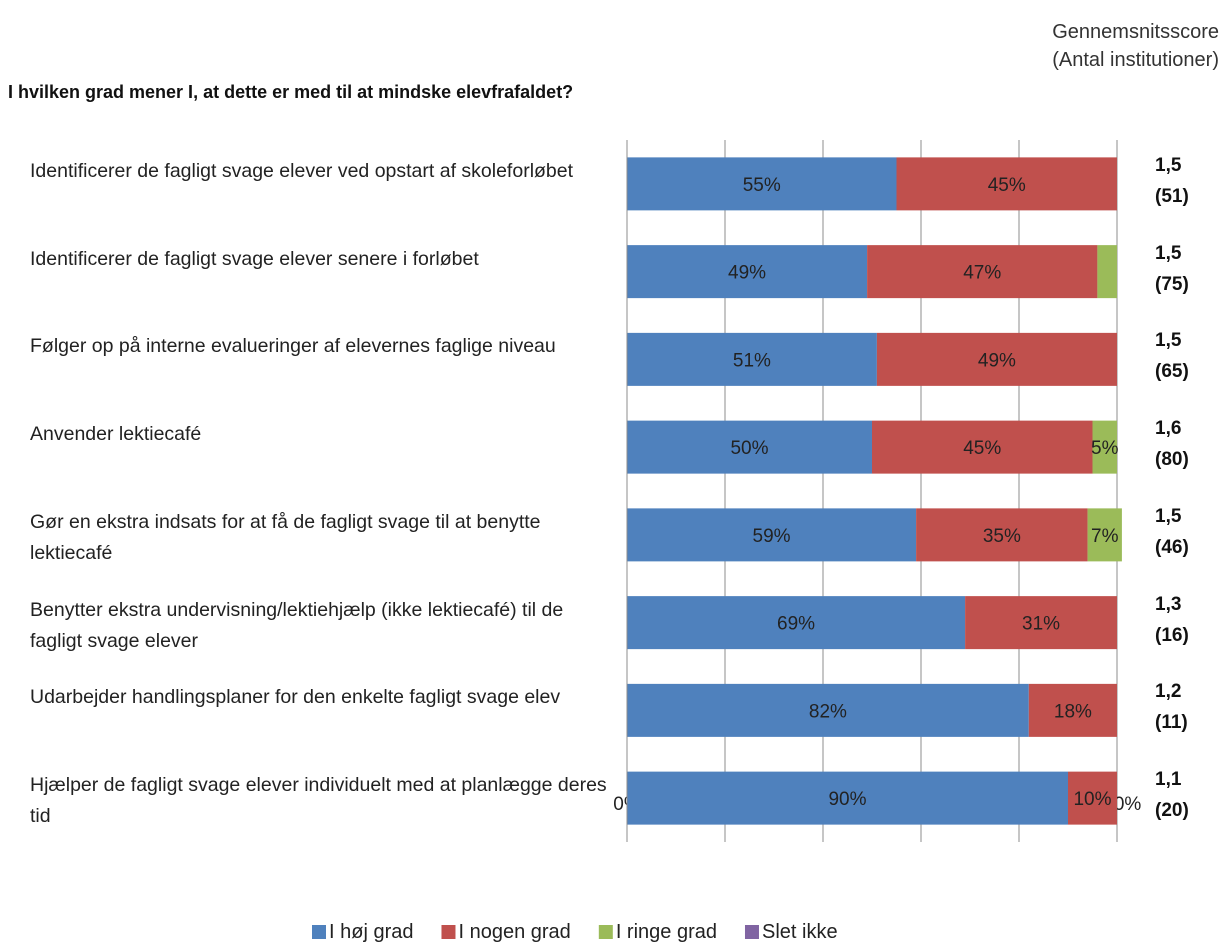 This screenshot has width=1225, height=948. I want to click on institution-count: (16), so click(1172, 635).